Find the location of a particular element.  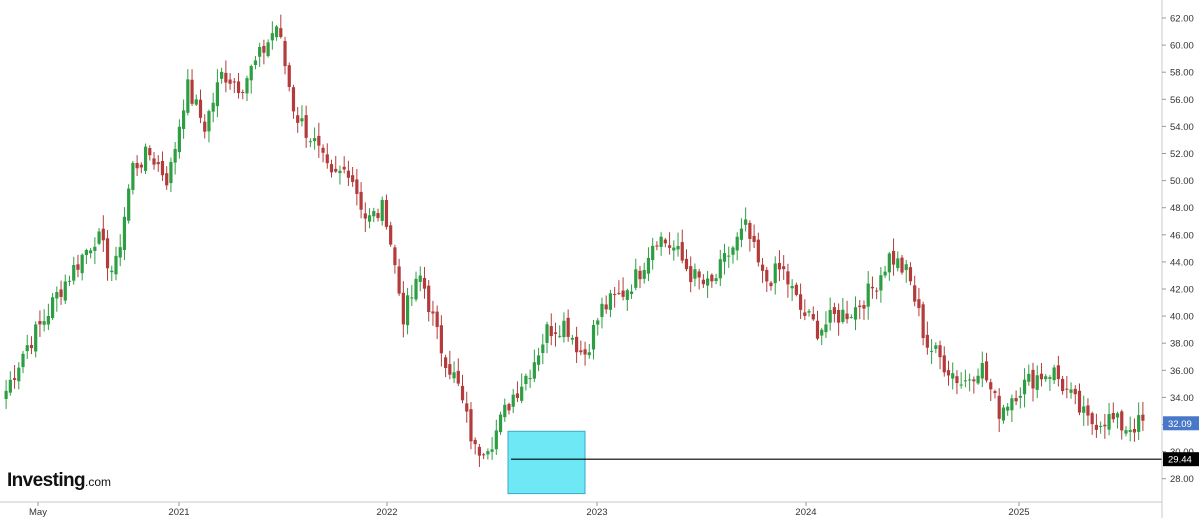

price-badges: 32.09 29.44 is located at coordinates (1181, 441).